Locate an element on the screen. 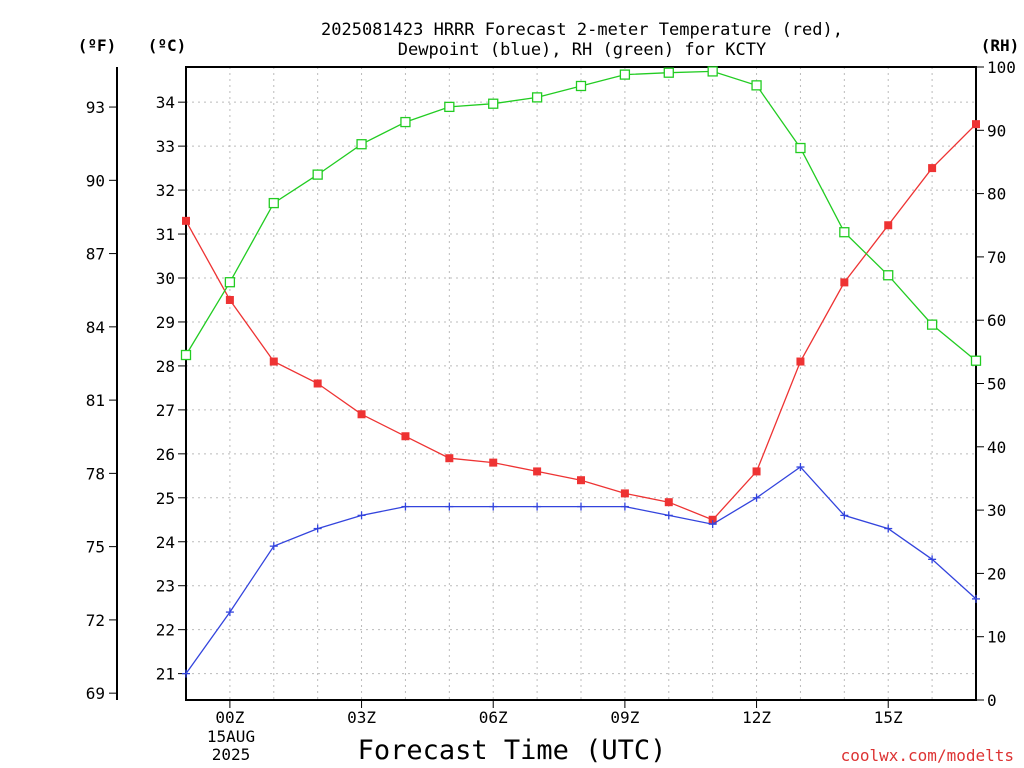 The image size is (1024, 768). source-credit: coolwx.com/modelts is located at coordinates (927, 755).